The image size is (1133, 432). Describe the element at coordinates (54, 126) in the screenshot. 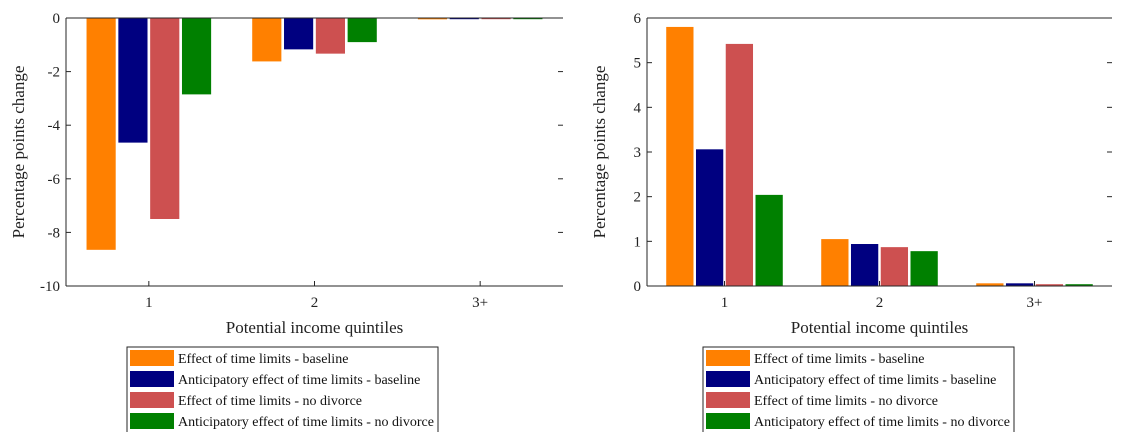

I see `y-tick-label: -4` at that location.